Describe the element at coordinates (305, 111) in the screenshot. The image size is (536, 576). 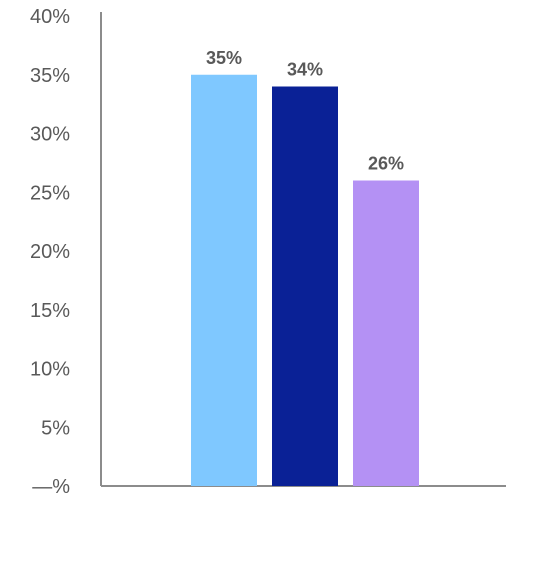
I see `data-labels: 35% 34% 26%` at that location.